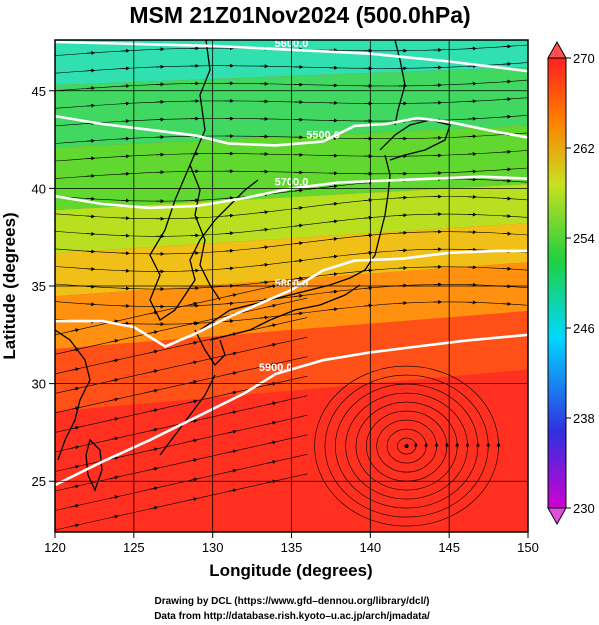  I want to click on x-tick-label: 120, so click(55, 547).